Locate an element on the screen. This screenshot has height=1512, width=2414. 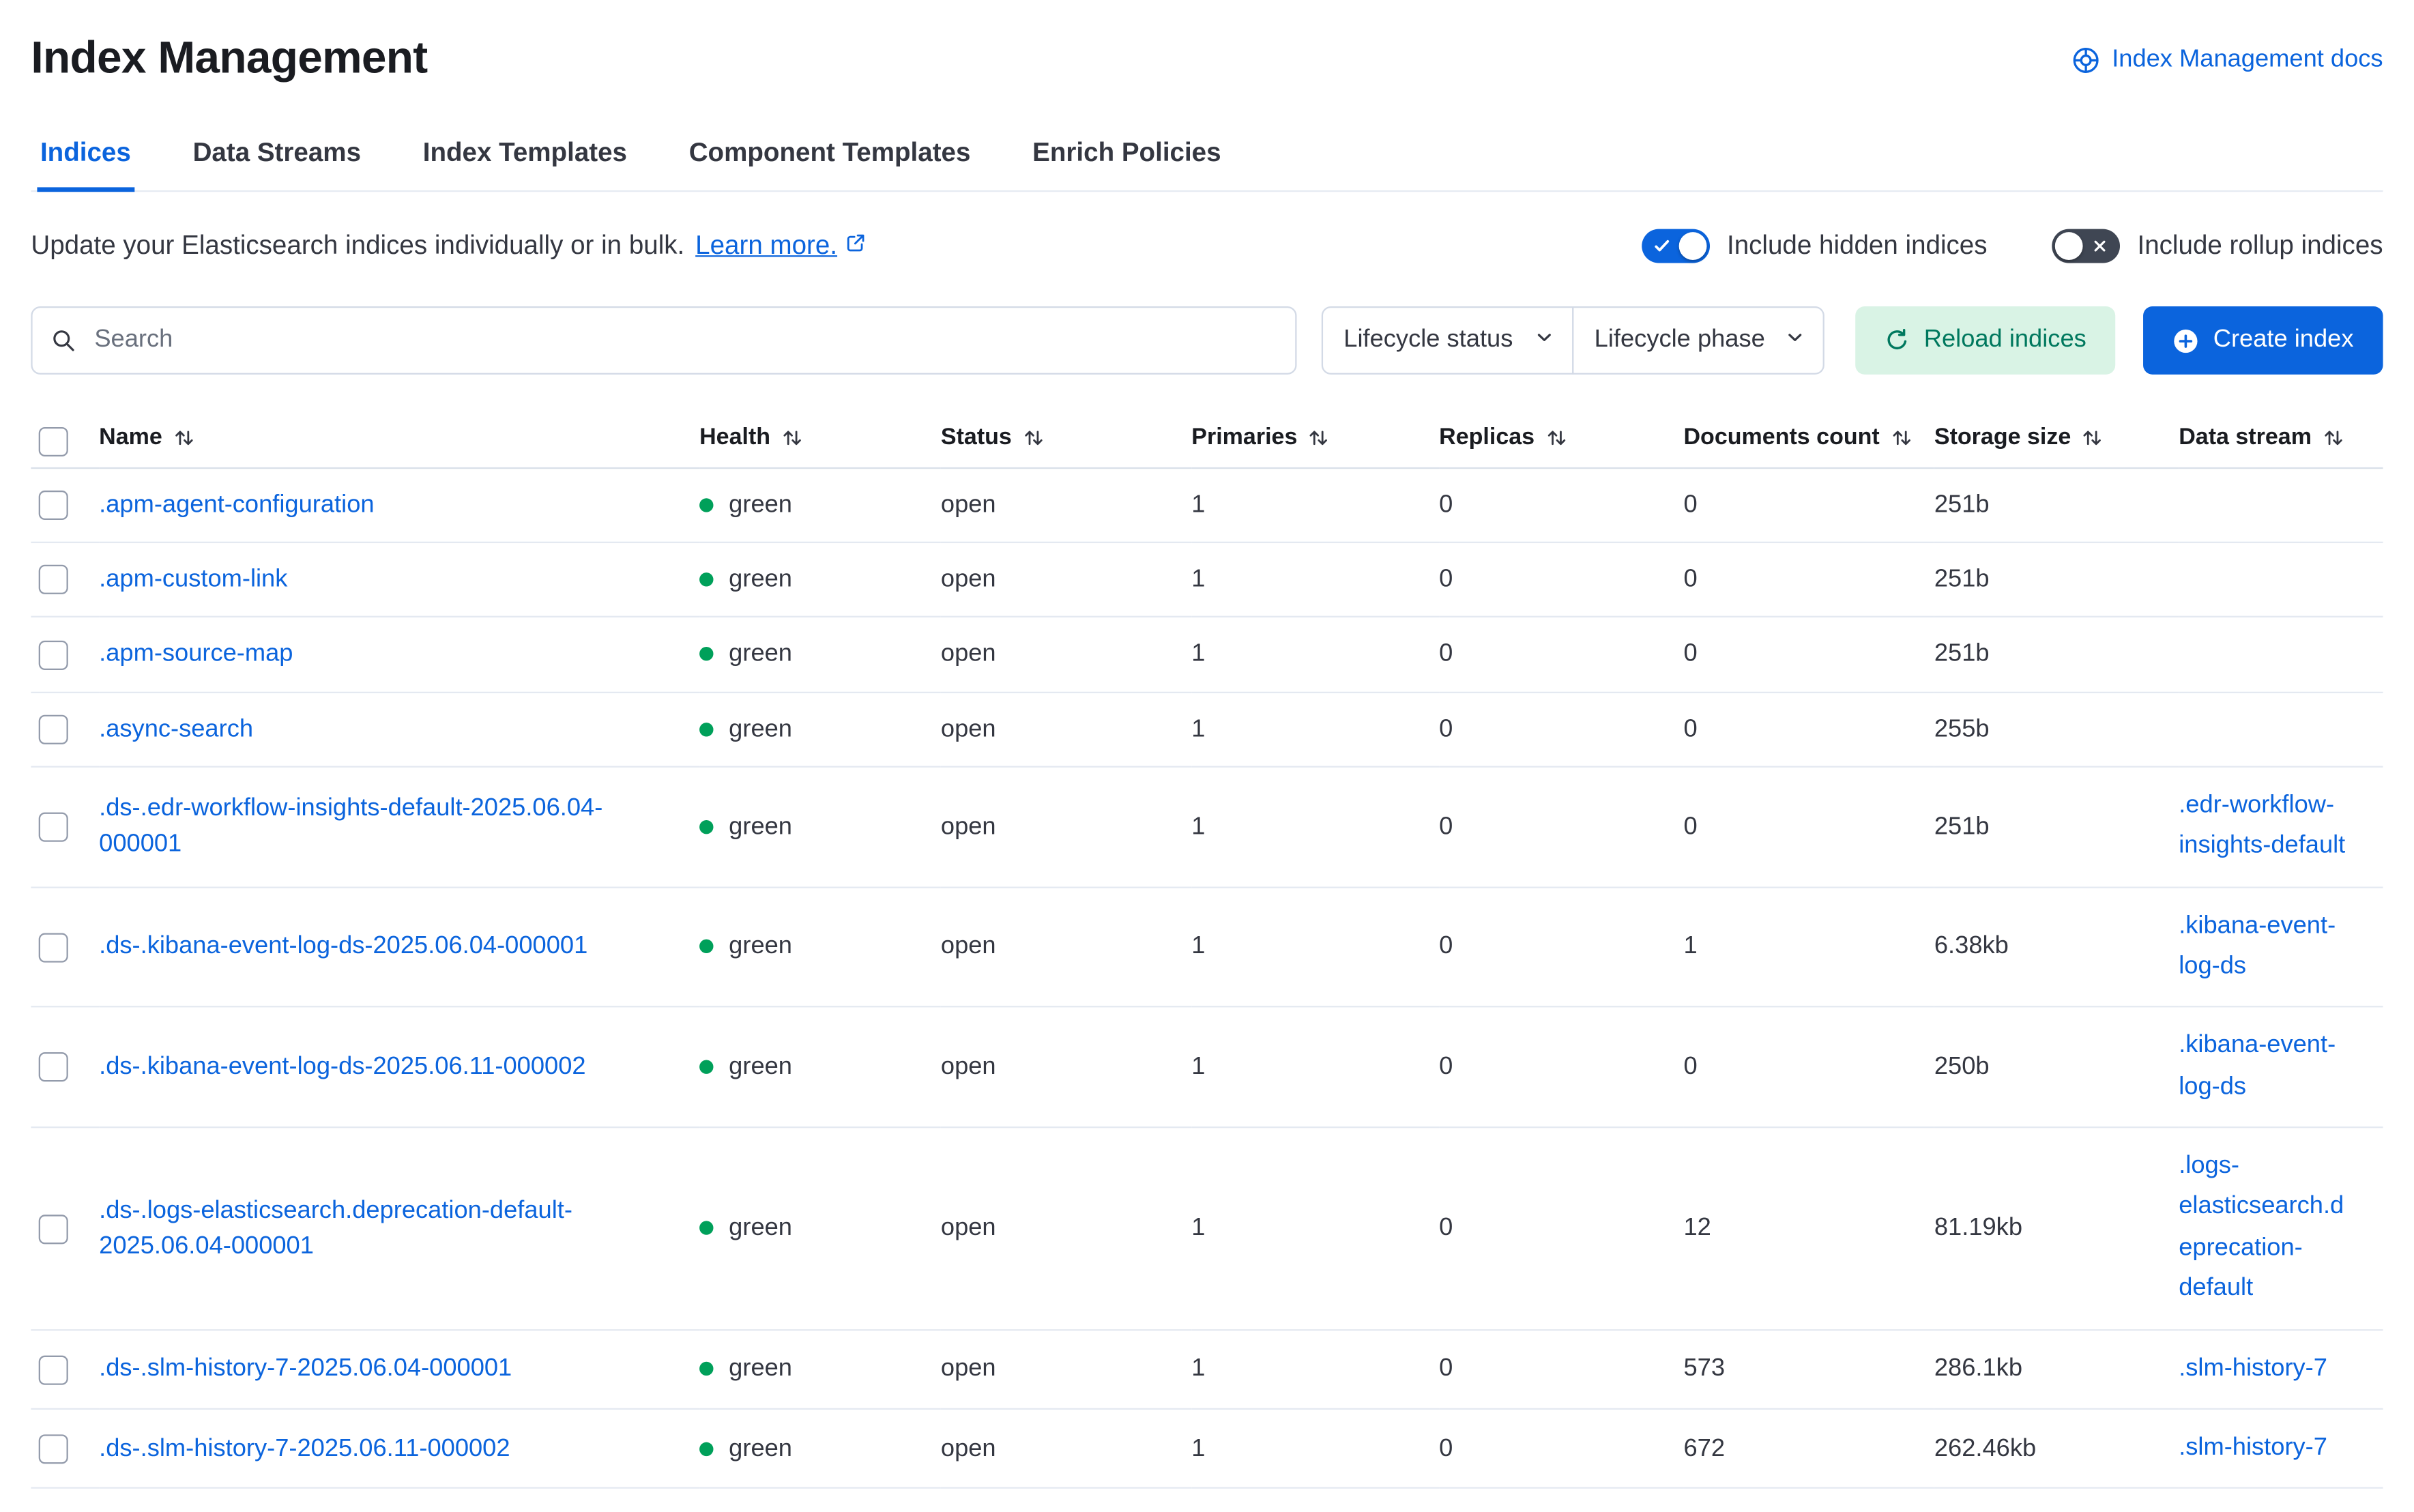
include-rollup-indices-switch is located at coordinates (2086, 246).